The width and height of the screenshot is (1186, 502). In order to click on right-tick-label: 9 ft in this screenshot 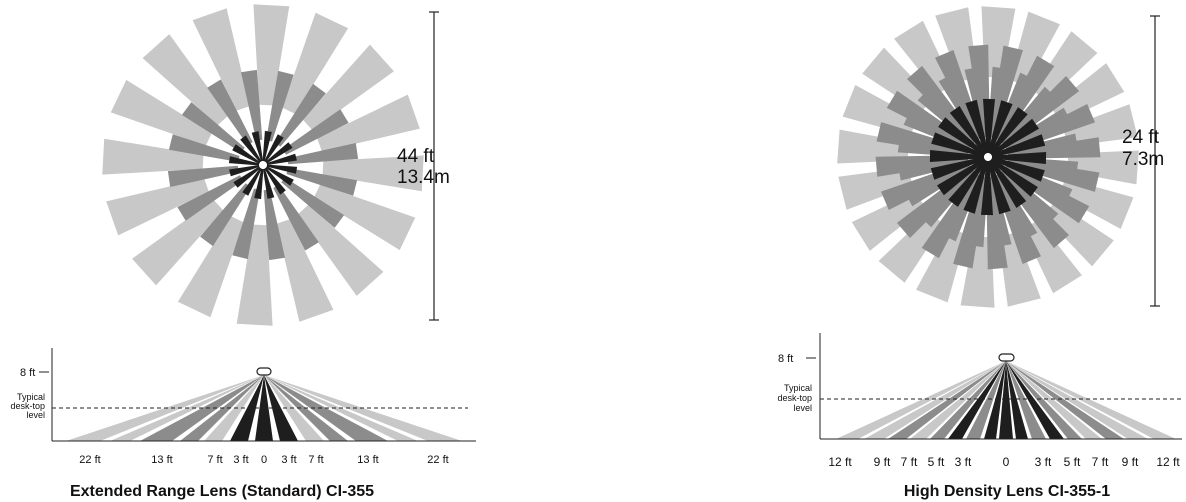, I will do `click(882, 462)`.